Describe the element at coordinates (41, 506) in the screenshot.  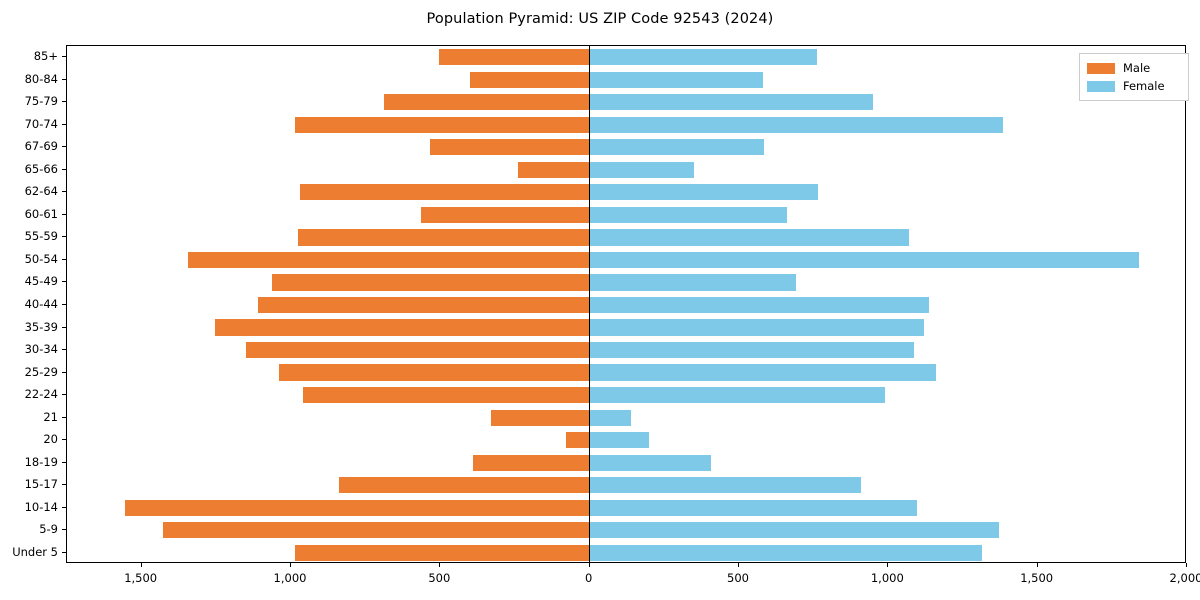
I see `y-tick-label: 10-14` at that location.